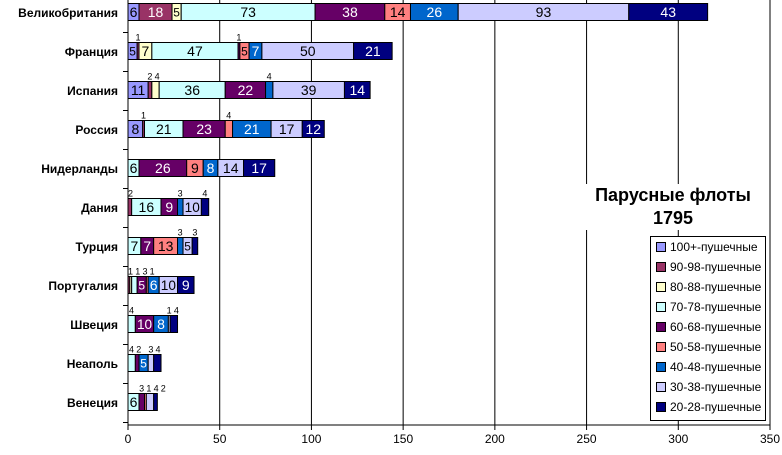 The height and width of the screenshot is (455, 782). What do you see at coordinates (708, 407) in the screenshot?
I see `legend-item: 20-28-пушечные` at bounding box center [708, 407].